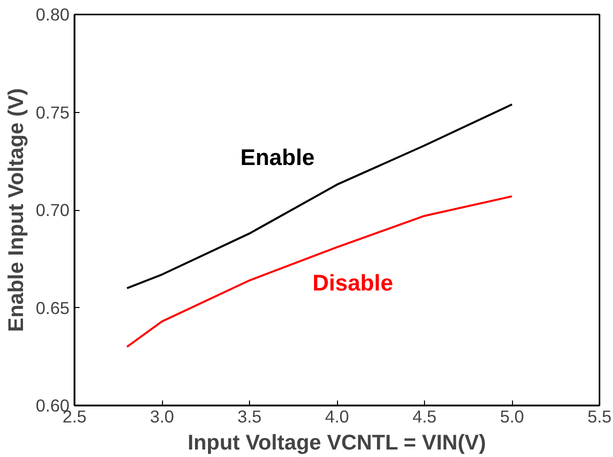 This screenshot has width=613, height=457. I want to click on x-tick-label: 3.0, so click(162, 416).